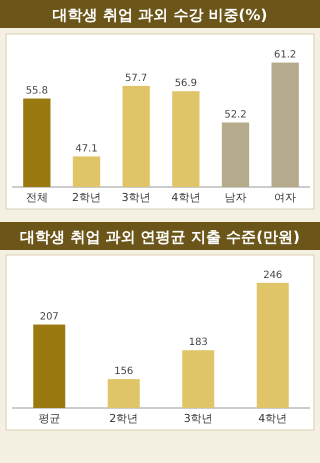 Image resolution: width=320 pixels, height=463 pixels. I want to click on x-tick-label: 남자, so click(235, 197).